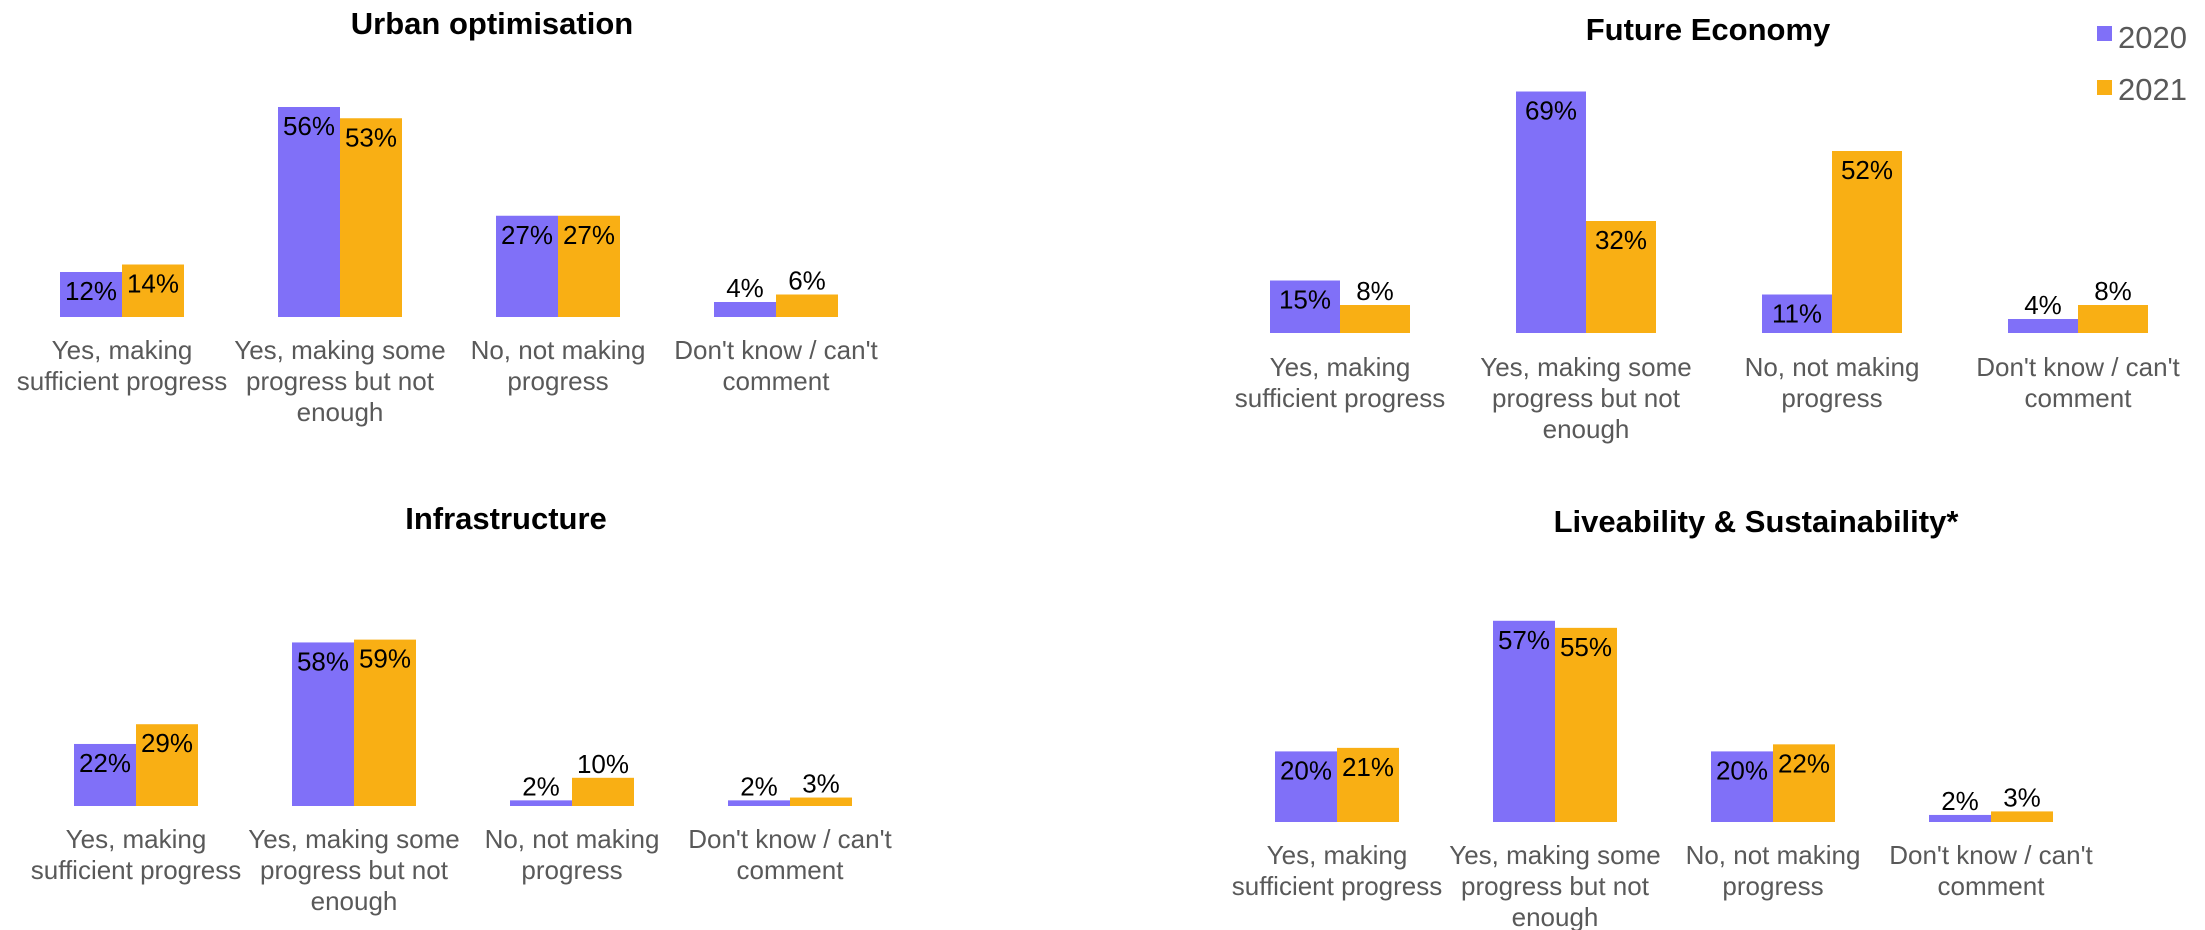  Describe the element at coordinates (385, 659) in the screenshot. I see `data-label: 59%` at that location.